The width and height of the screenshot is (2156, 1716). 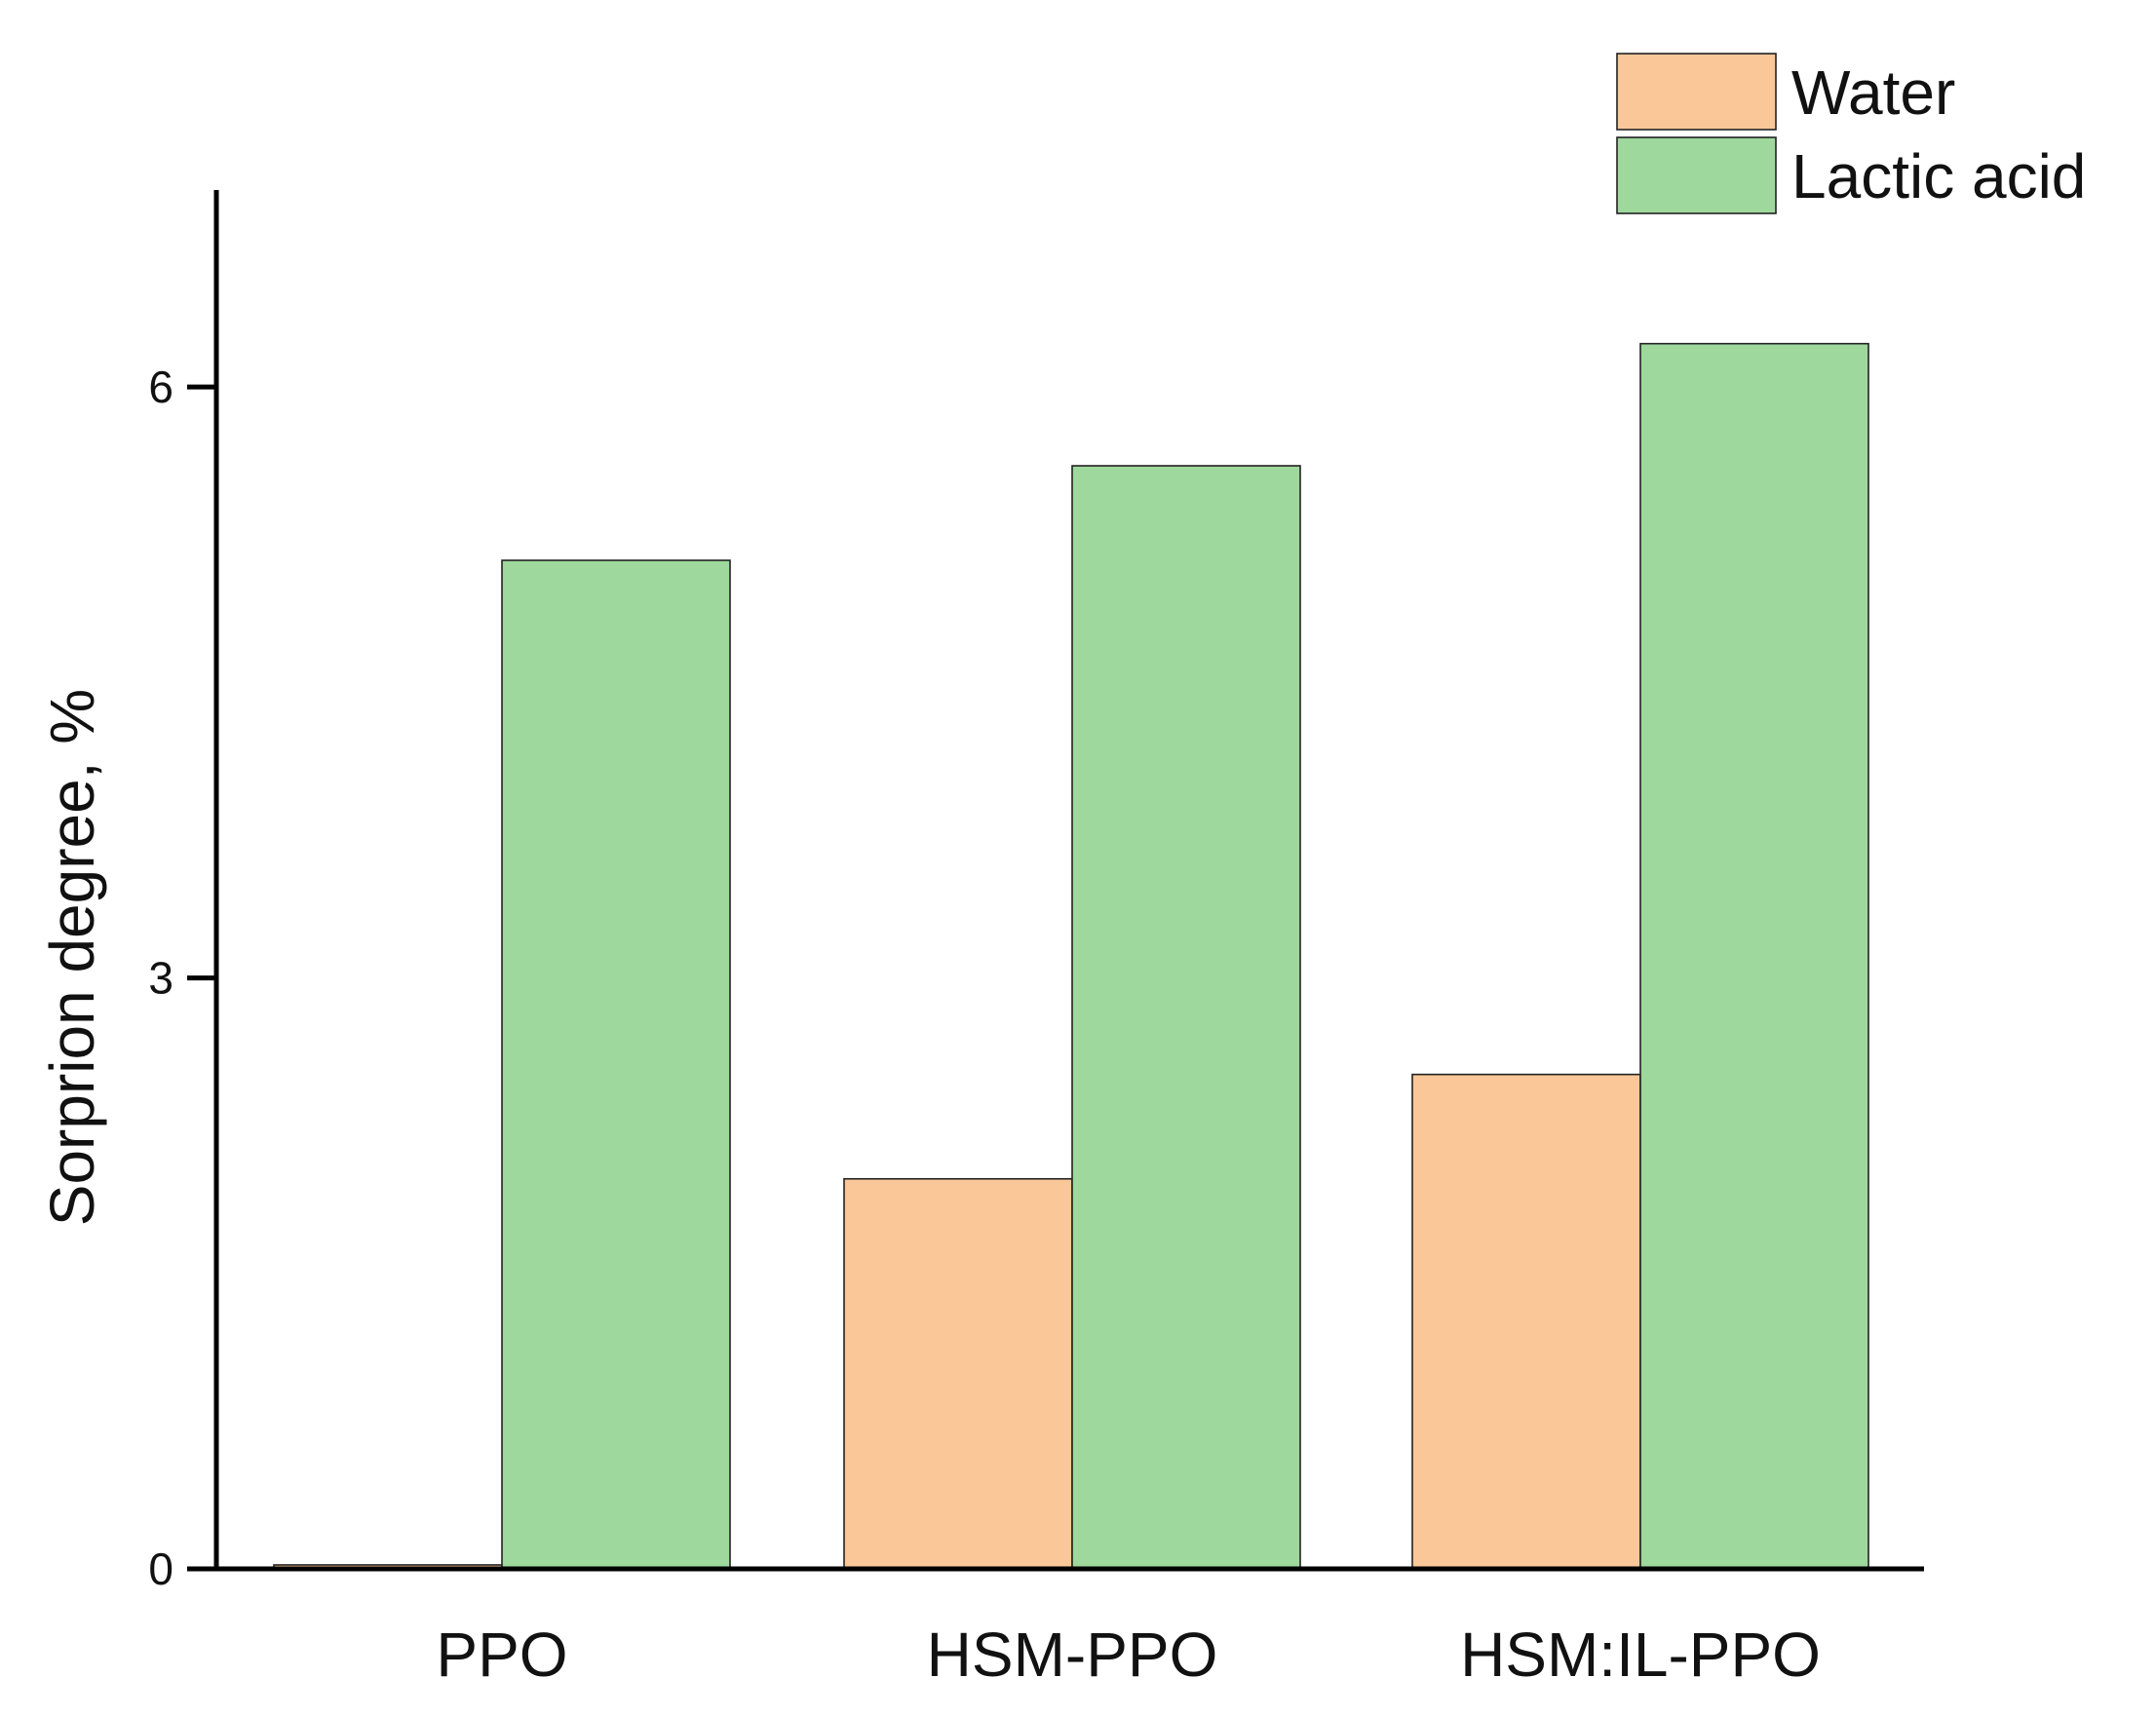 I want to click on x-category-label: PPO, so click(x=501, y=1655).